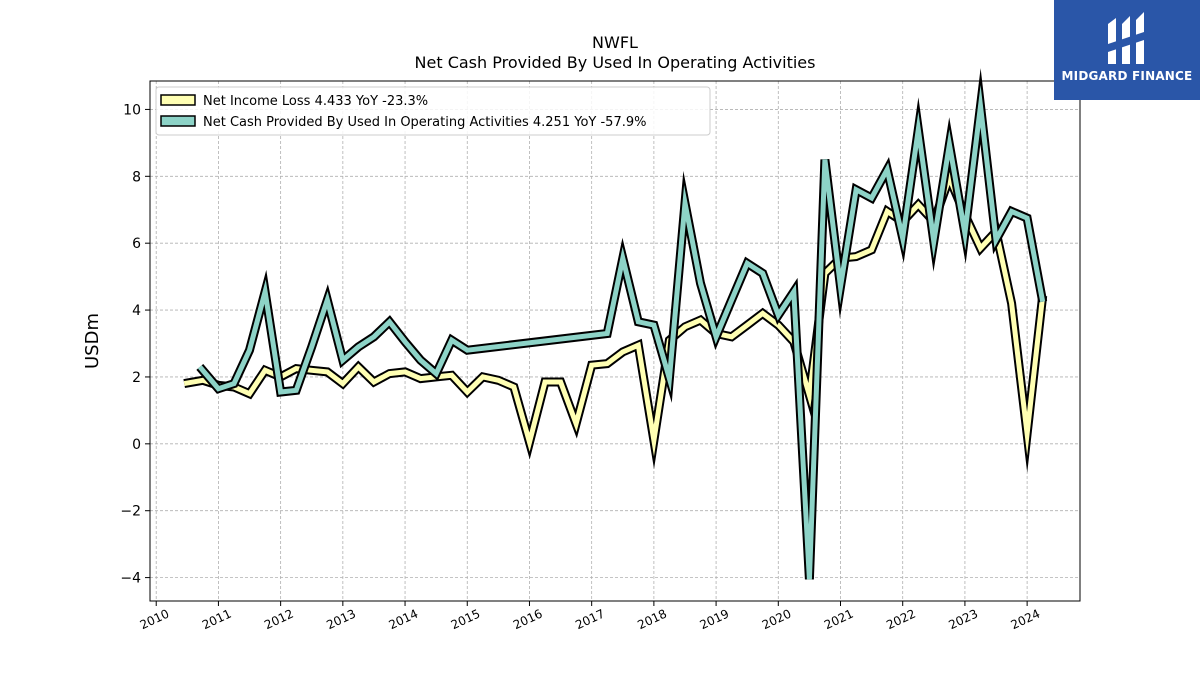 The height and width of the screenshot is (675, 1200). I want to click on x-tick-label: 2023, so click(963, 620).